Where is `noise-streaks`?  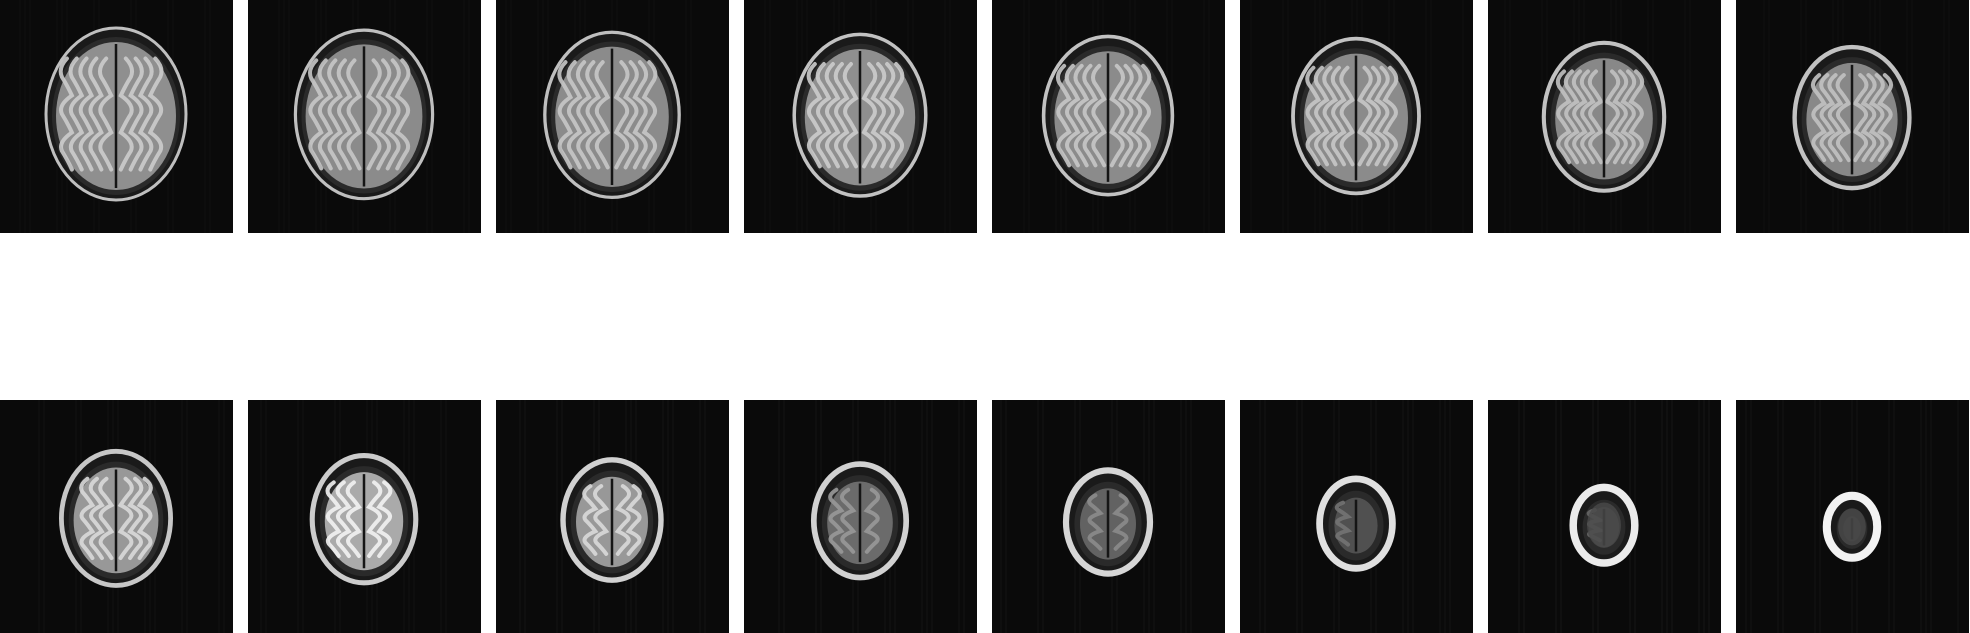
noise-streaks is located at coordinates (1852, 516).